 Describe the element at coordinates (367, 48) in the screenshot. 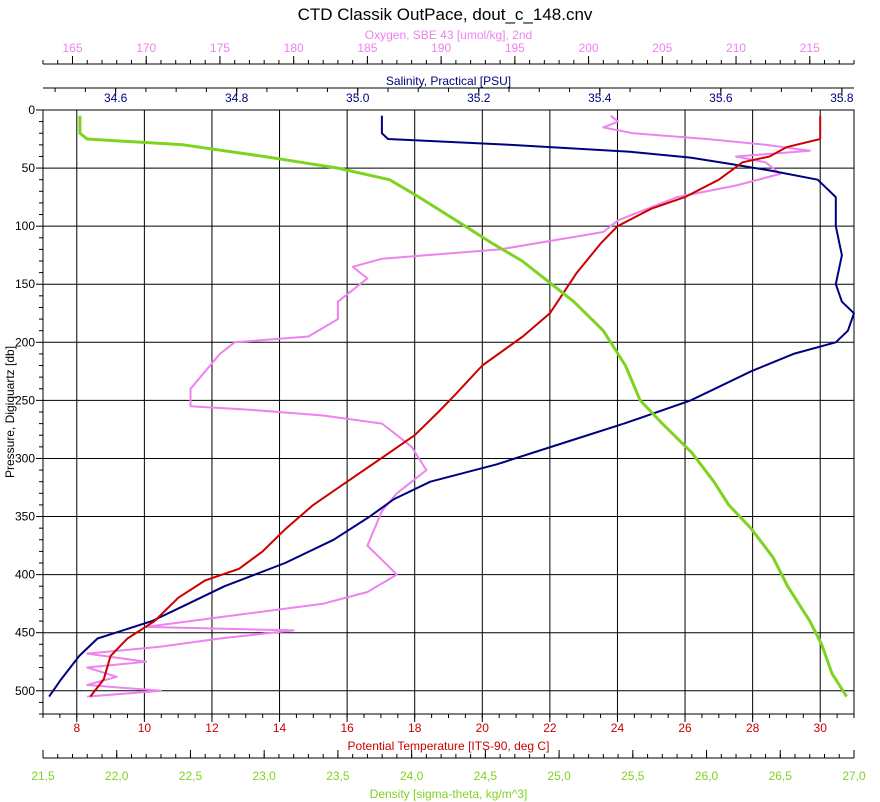

I see `oxygen-tick-label: 185` at that location.